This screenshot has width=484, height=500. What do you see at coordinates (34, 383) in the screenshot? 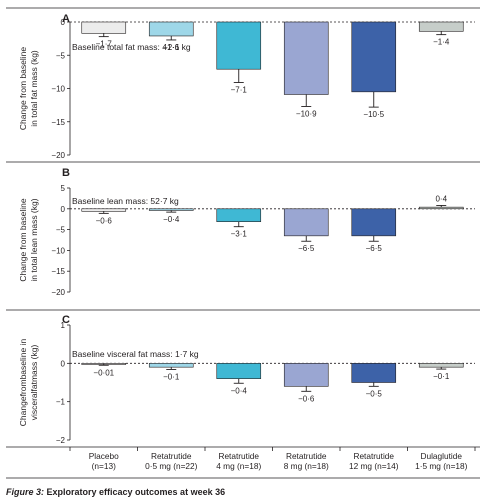
I see `y-axis-title: visceralfatmass (kg)` at bounding box center [34, 383].